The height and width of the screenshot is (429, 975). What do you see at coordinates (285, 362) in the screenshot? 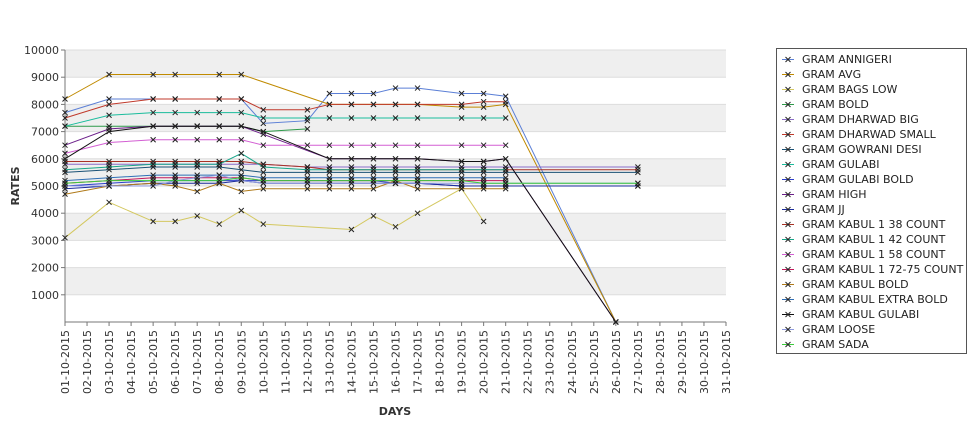
I see `x-tick-label: 11-10-2015` at bounding box center [285, 362].